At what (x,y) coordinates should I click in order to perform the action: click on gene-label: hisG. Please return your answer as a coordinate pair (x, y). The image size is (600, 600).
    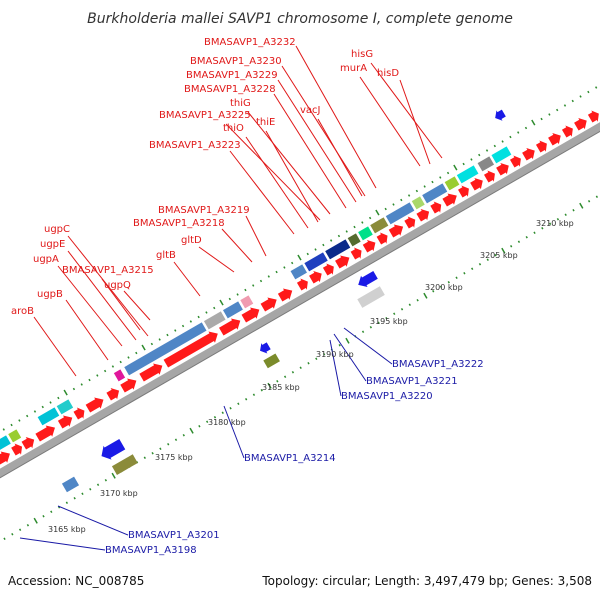
    Looking at the image, I should click on (362, 54).